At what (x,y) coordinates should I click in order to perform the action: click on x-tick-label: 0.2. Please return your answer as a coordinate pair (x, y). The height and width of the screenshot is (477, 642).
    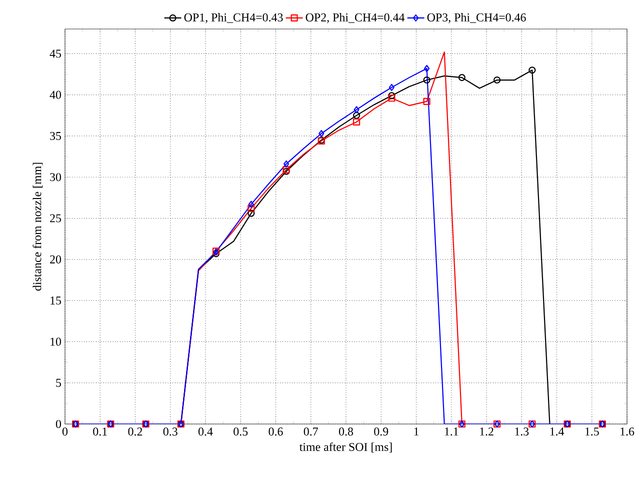
    Looking at the image, I should click on (135, 432).